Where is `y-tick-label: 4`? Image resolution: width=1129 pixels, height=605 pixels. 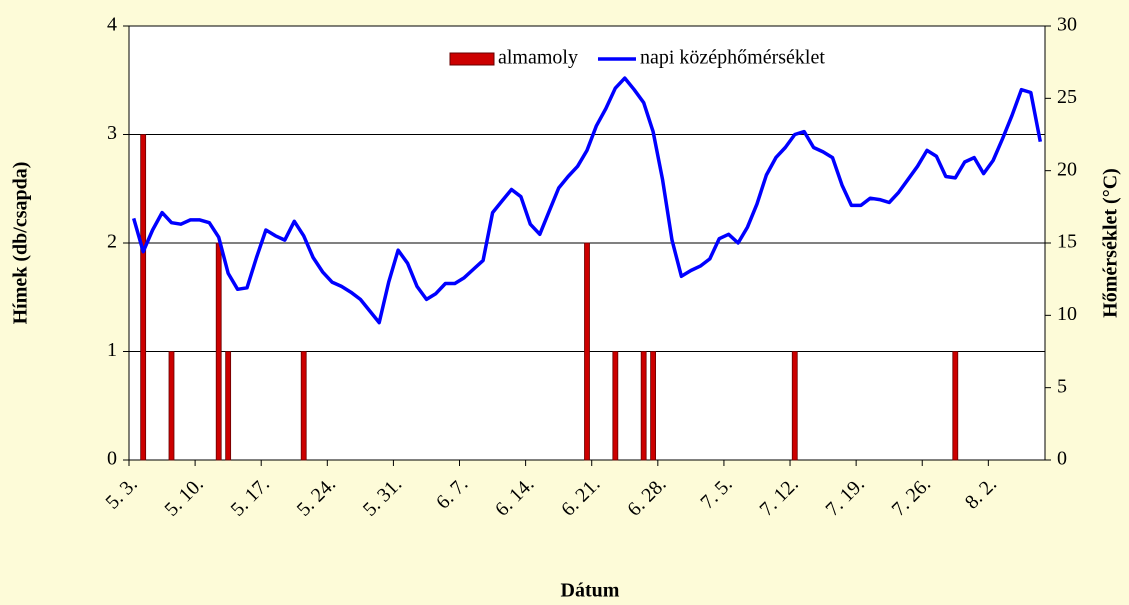
y-tick-label: 4 is located at coordinates (112, 25).